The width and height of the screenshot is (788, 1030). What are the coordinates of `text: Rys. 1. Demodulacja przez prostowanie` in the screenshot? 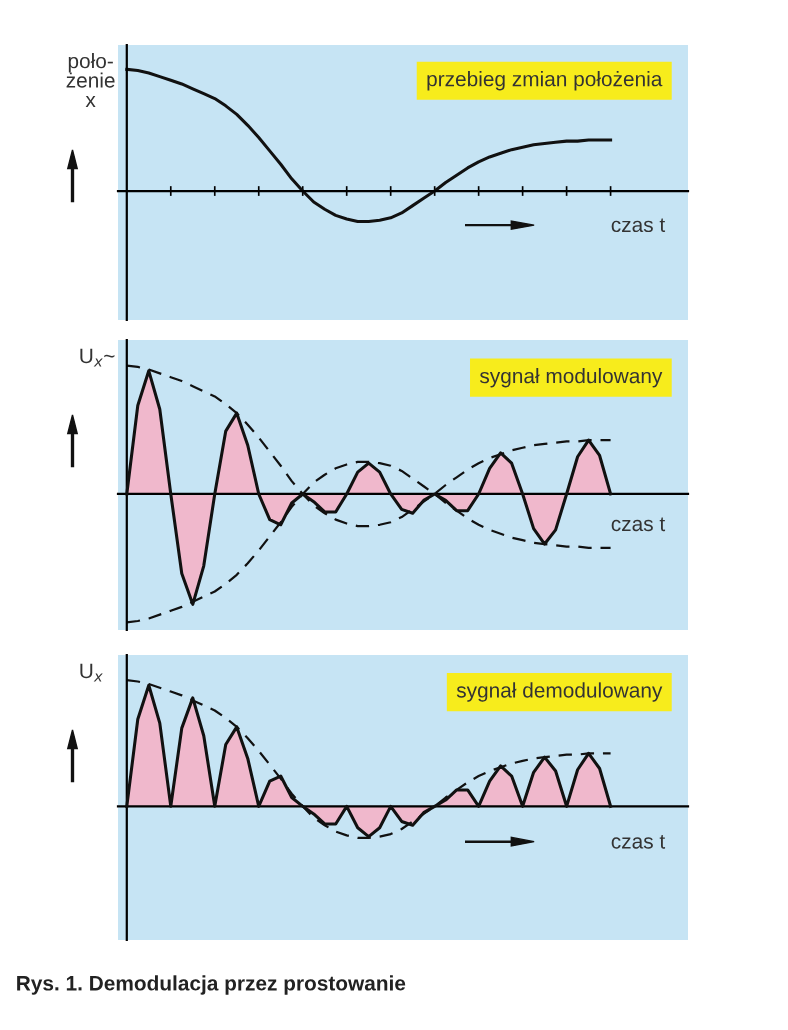 It's located at (211, 985).